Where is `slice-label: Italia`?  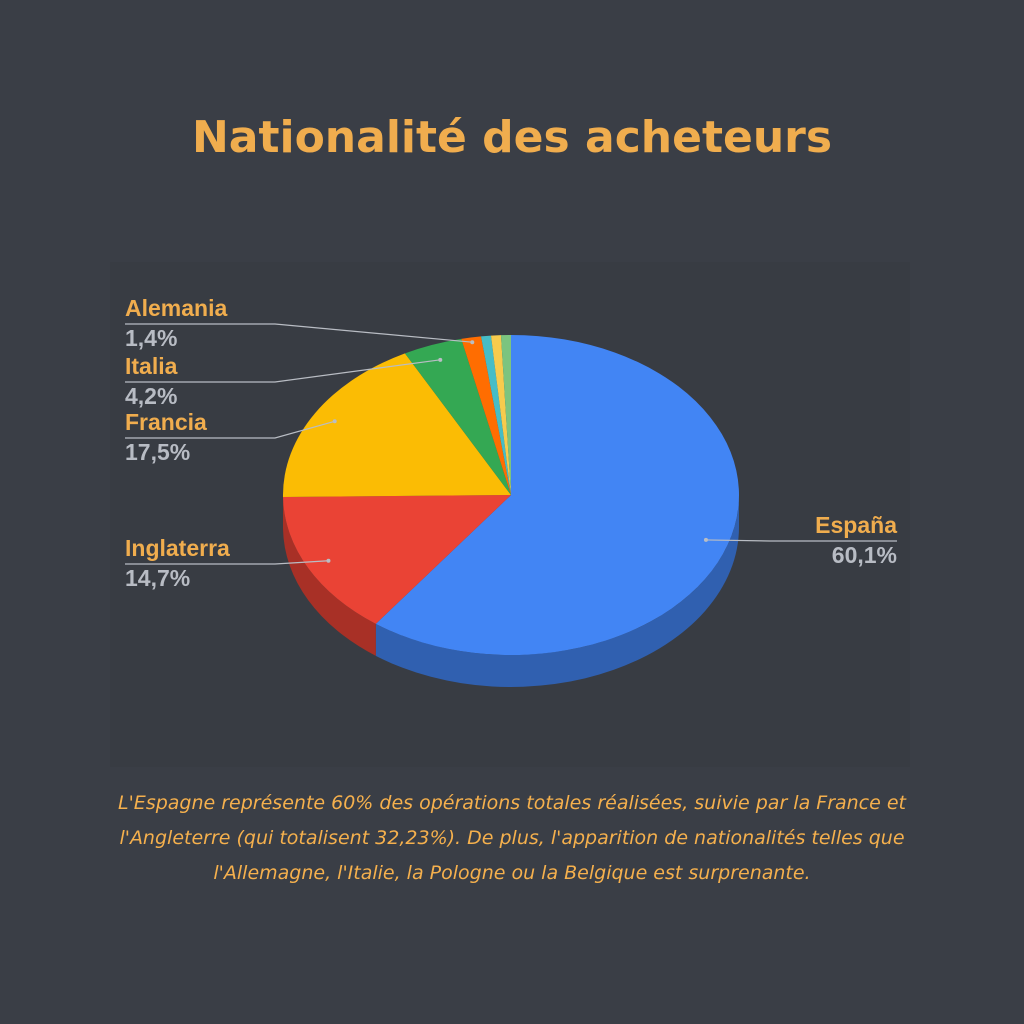
slice-label: Italia is located at coordinates (151, 366).